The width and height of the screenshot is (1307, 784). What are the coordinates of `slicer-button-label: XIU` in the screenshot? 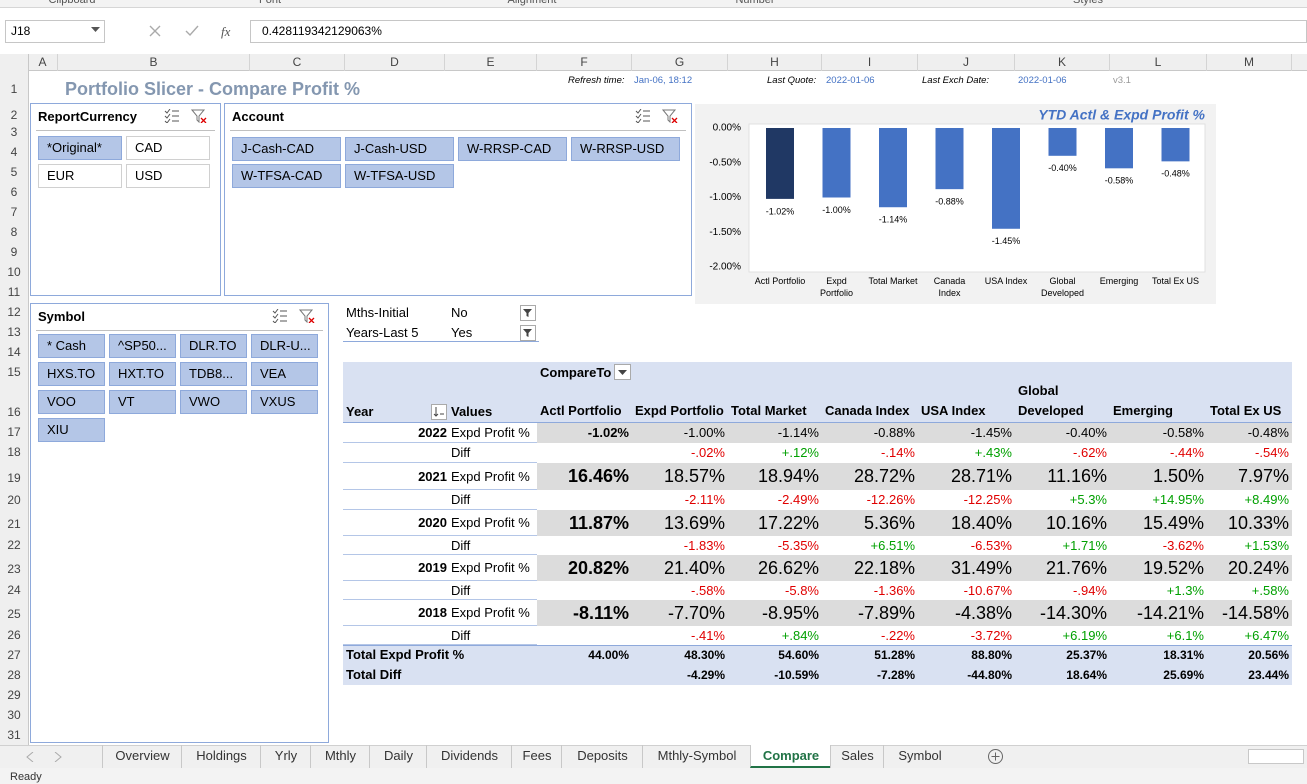 It's located at (58, 429).